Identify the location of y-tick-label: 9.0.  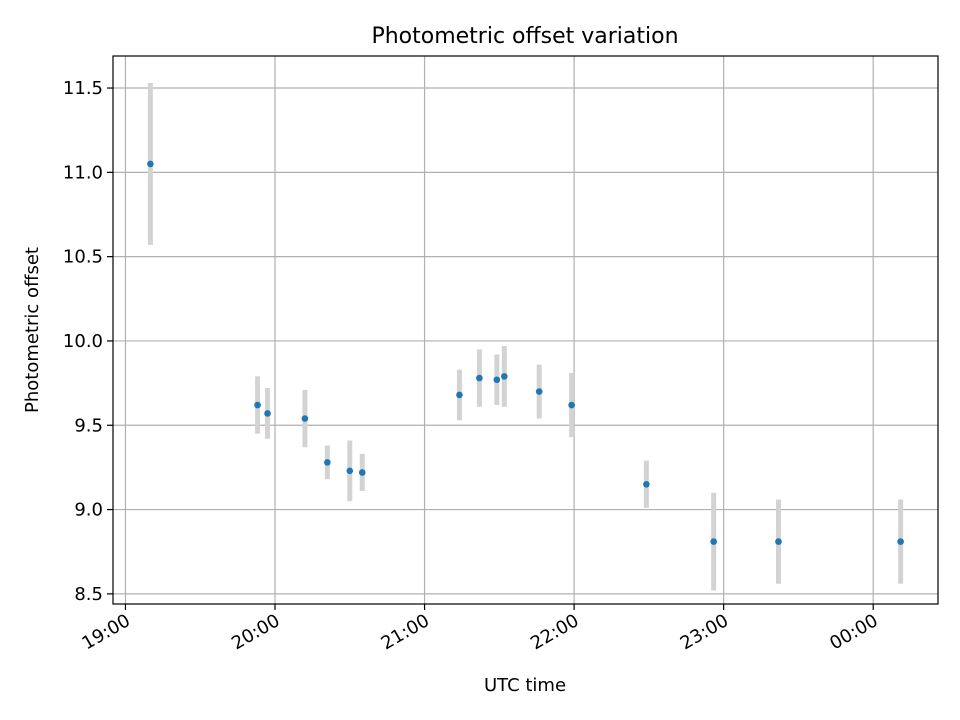
(88, 510).